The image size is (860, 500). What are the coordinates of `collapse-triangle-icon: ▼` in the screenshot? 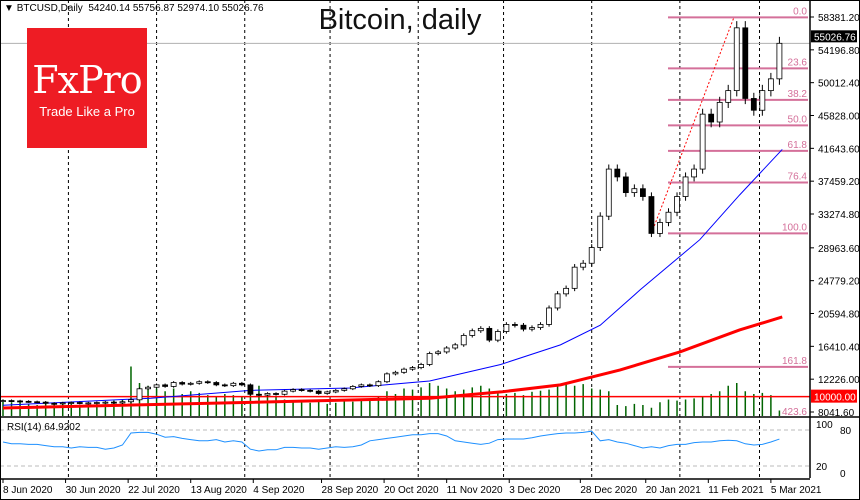 It's located at (9, 8).